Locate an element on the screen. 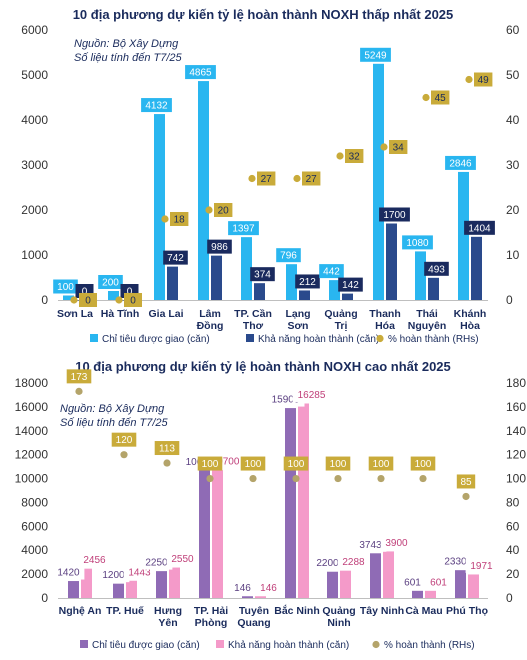 The width and height of the screenshot is (527, 660). pct-label: 113 is located at coordinates (167, 449).